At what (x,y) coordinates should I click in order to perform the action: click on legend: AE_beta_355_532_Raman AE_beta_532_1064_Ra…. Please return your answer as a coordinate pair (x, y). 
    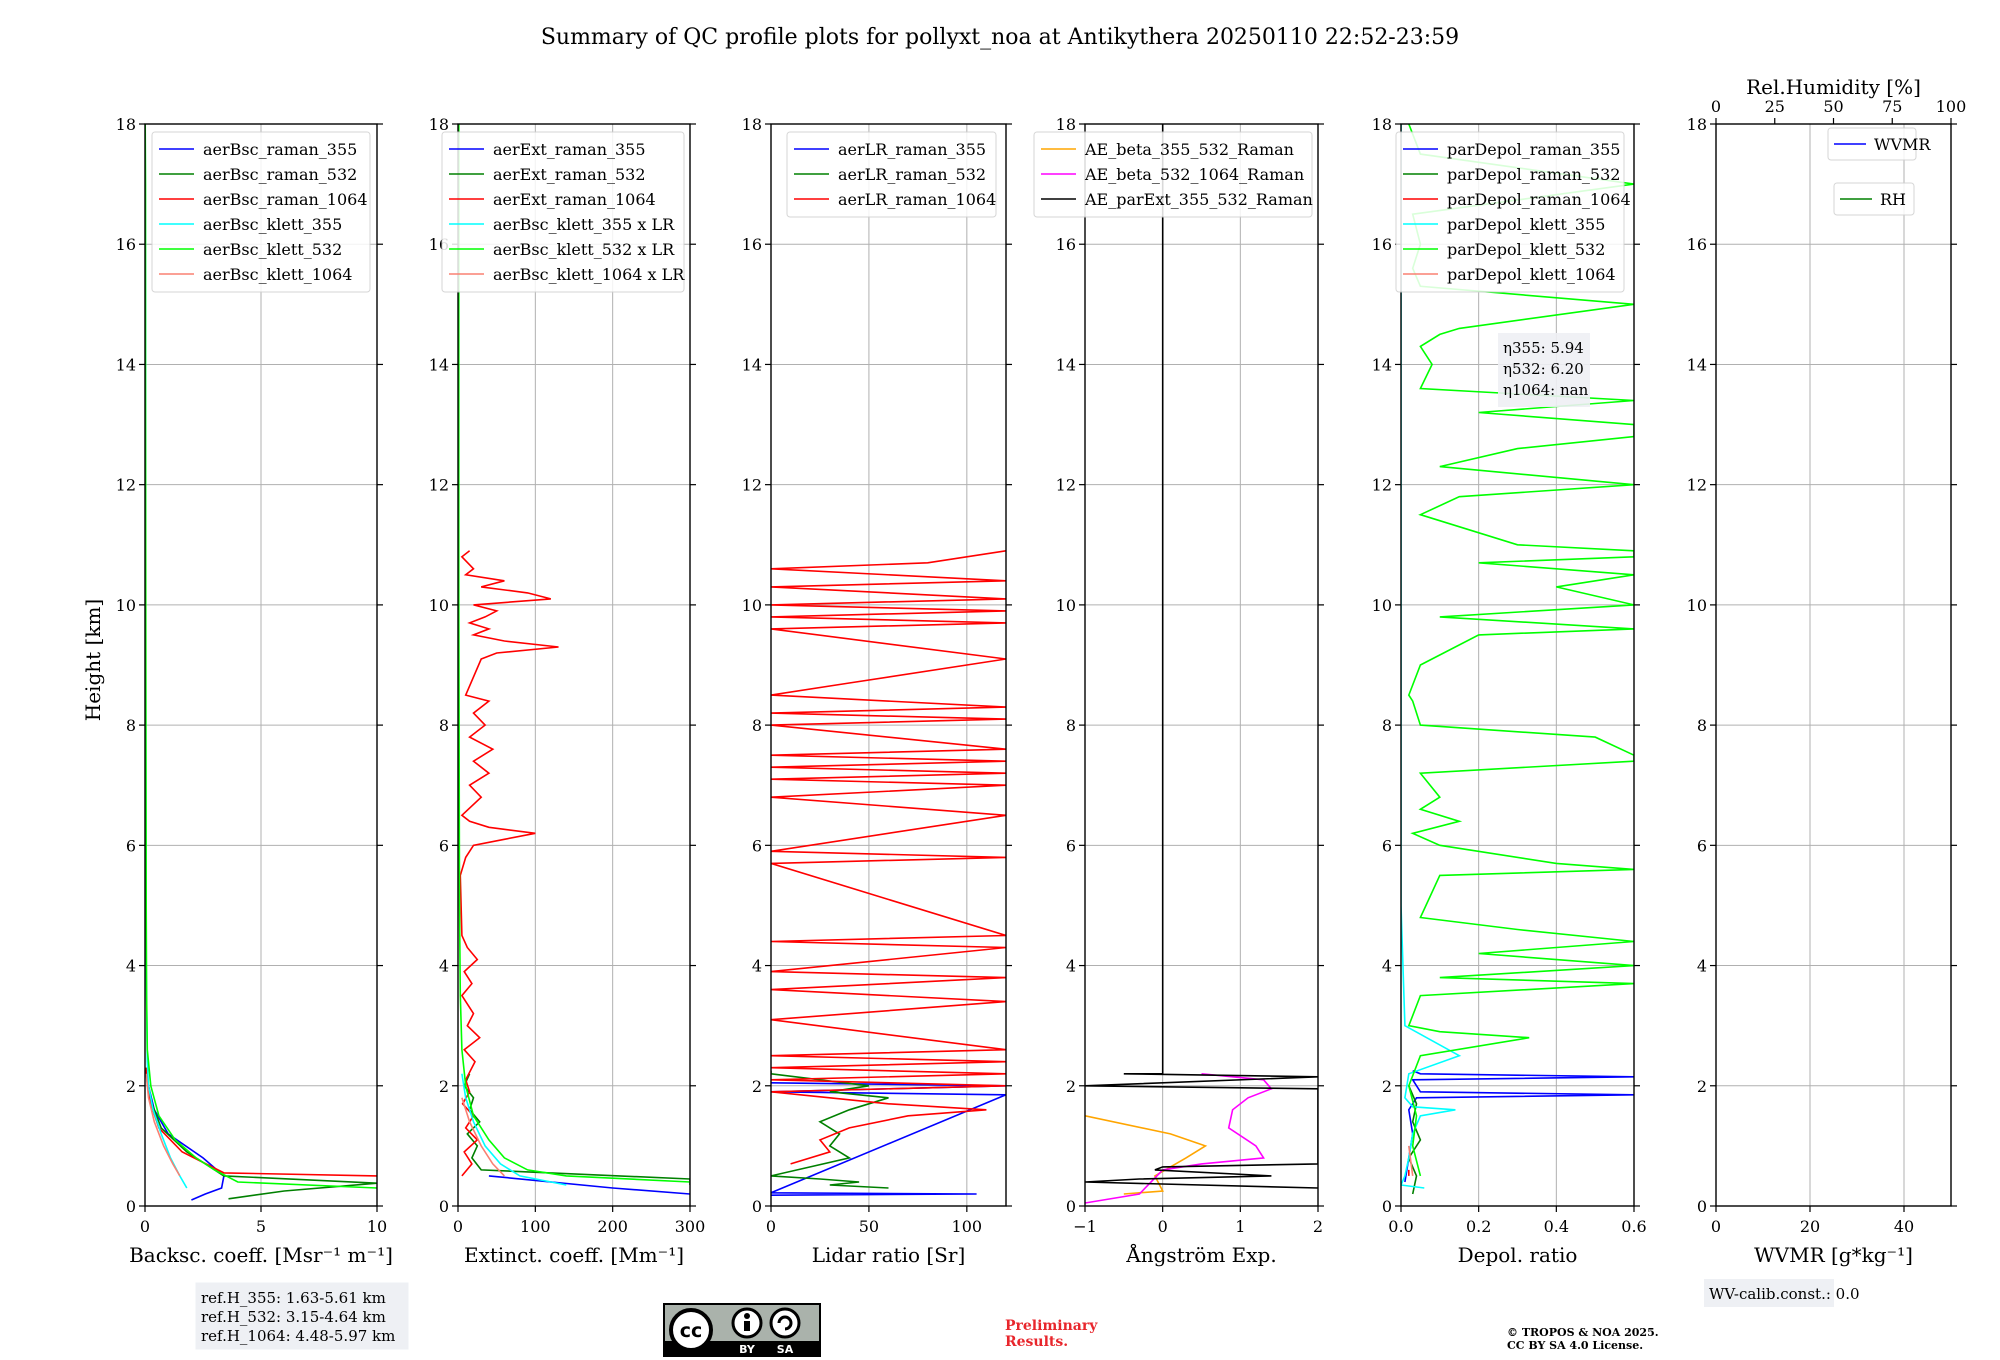
    Looking at the image, I should click on (1173, 174).